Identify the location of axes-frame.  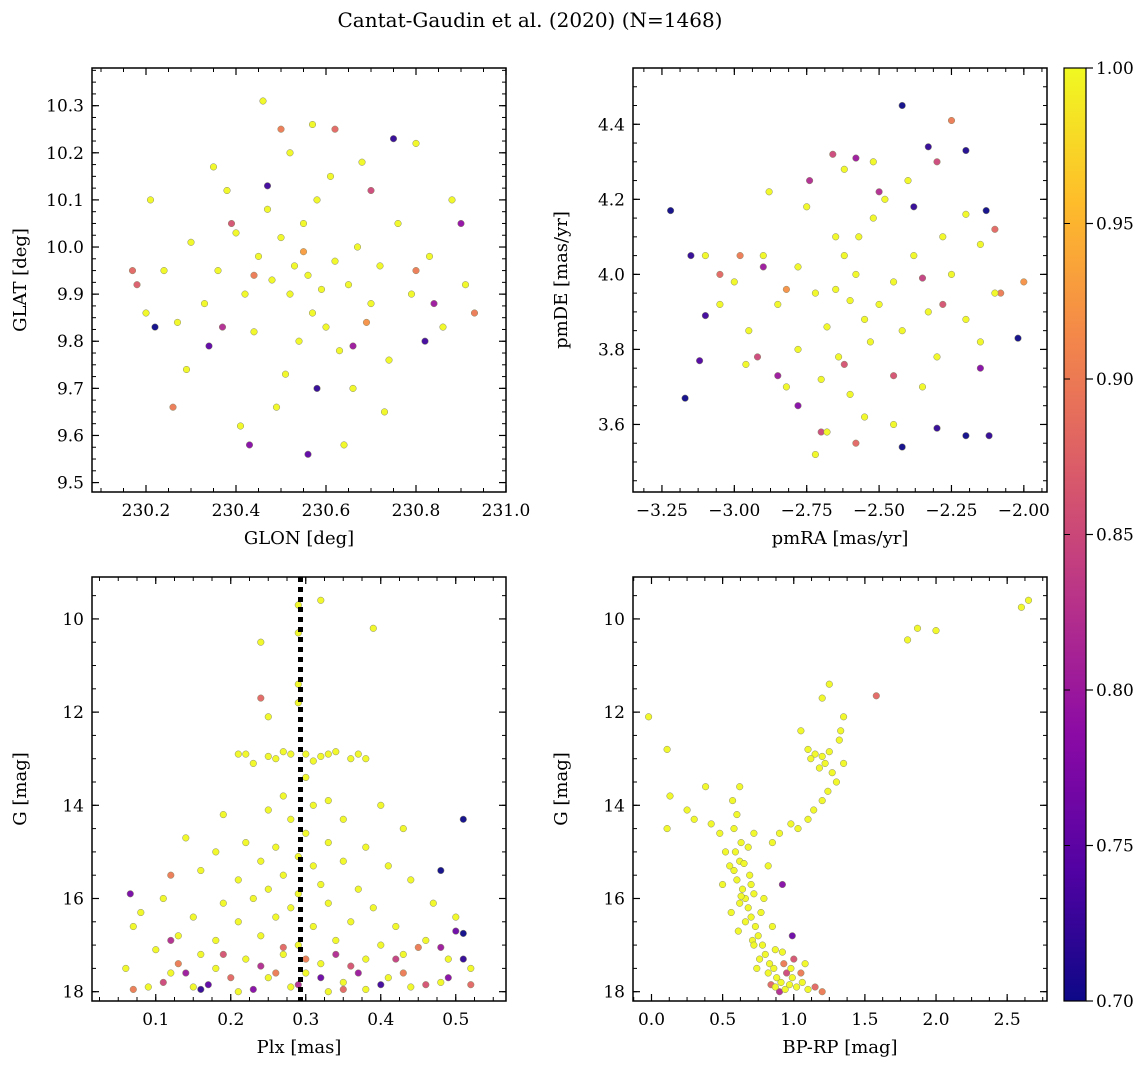
(299, 789).